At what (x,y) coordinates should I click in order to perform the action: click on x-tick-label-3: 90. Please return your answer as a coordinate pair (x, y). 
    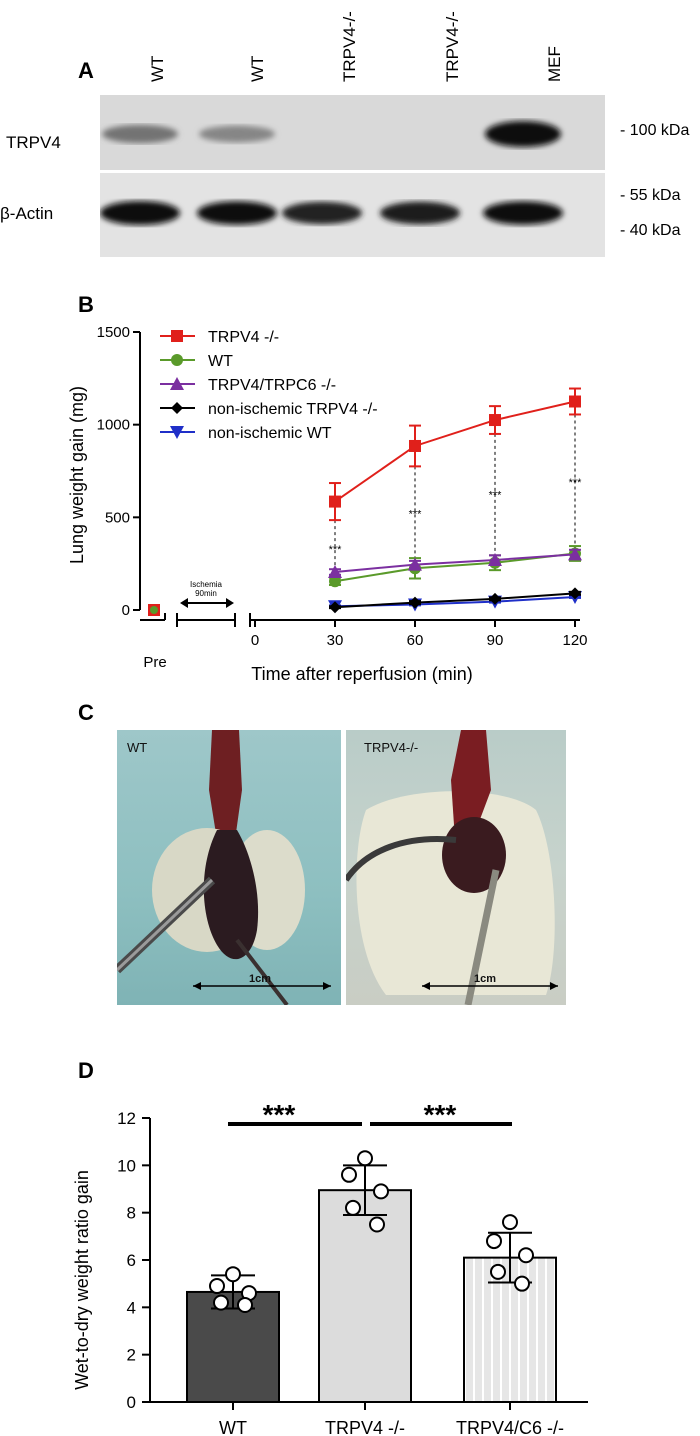
    Looking at the image, I should click on (495, 640).